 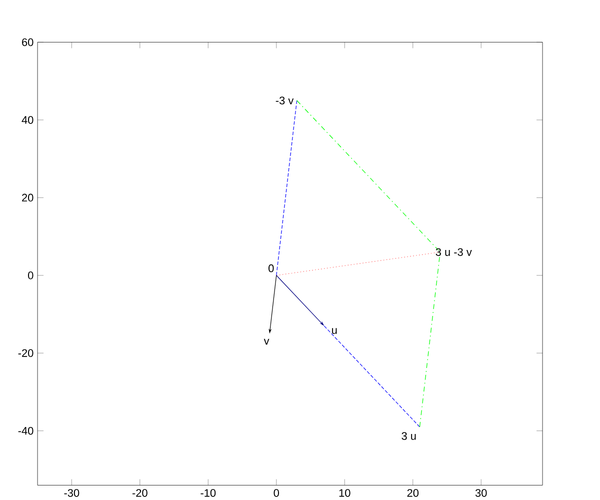 I want to click on x-tick-label: -20, so click(x=140, y=492).